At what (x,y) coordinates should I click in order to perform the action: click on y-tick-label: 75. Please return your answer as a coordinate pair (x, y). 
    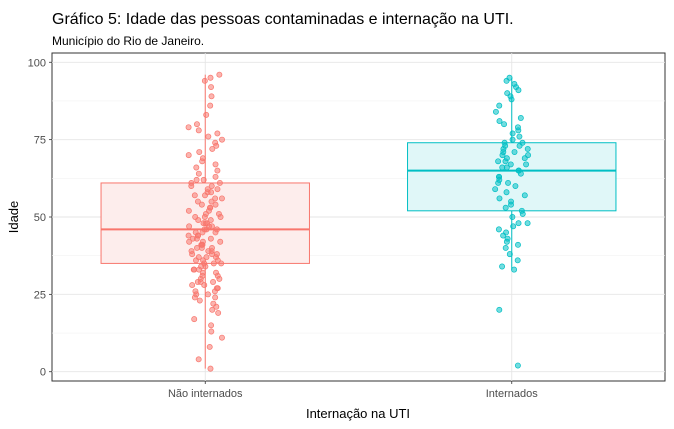
    Looking at the image, I should click on (40, 141).